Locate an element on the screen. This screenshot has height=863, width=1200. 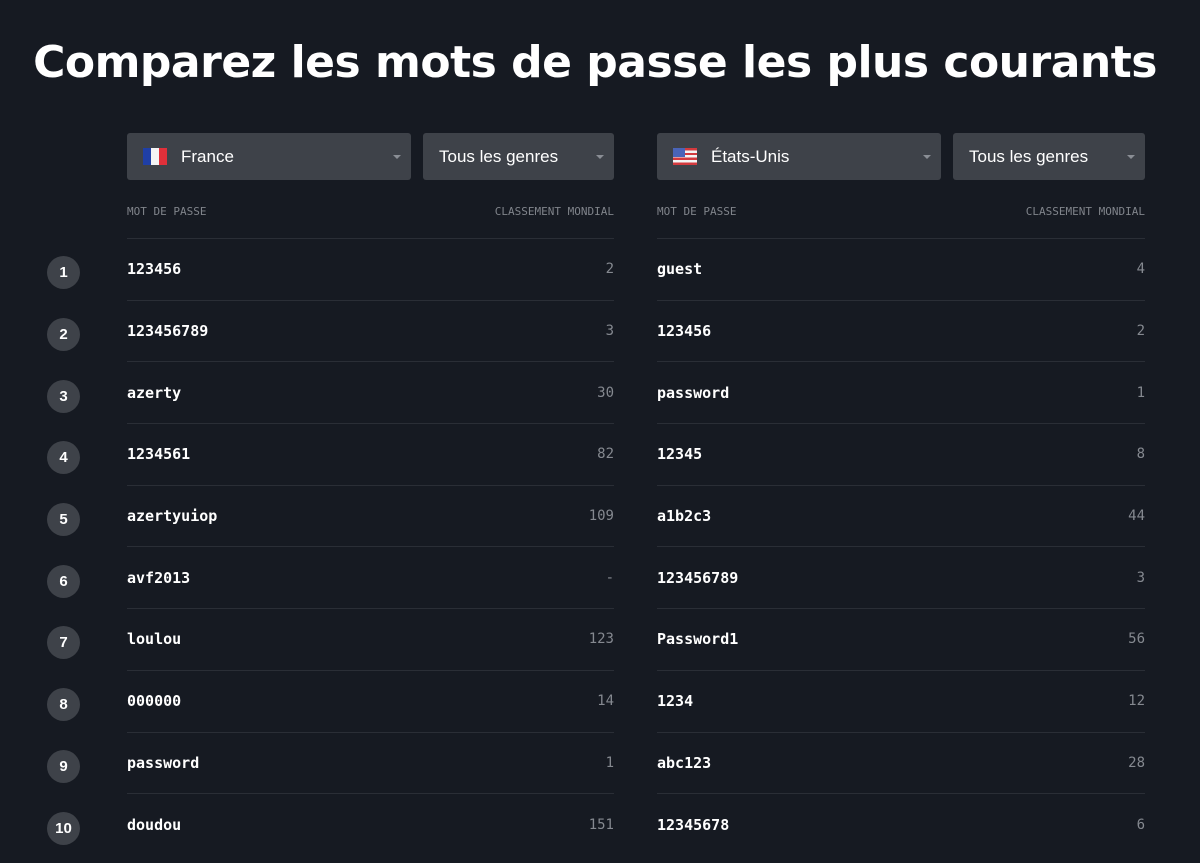
position-badge: 4 is located at coordinates (63, 458).